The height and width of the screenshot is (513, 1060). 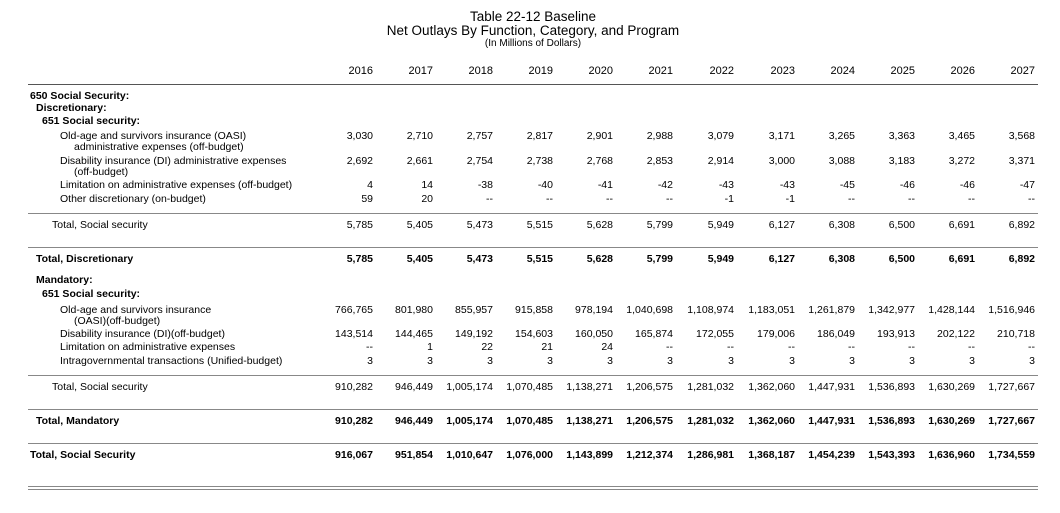 I want to click on value-cell: 1,727,667, so click(x=1011, y=421).